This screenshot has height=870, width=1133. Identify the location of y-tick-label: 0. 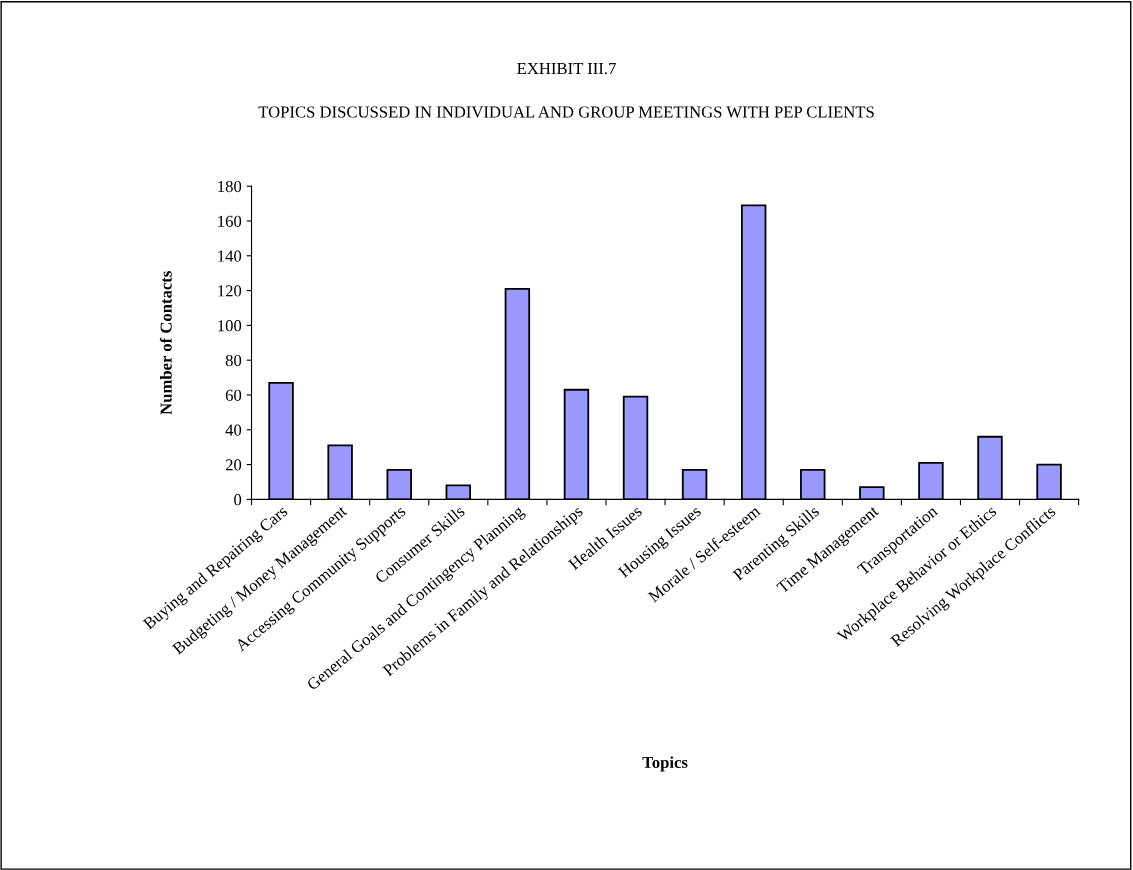
(238, 500).